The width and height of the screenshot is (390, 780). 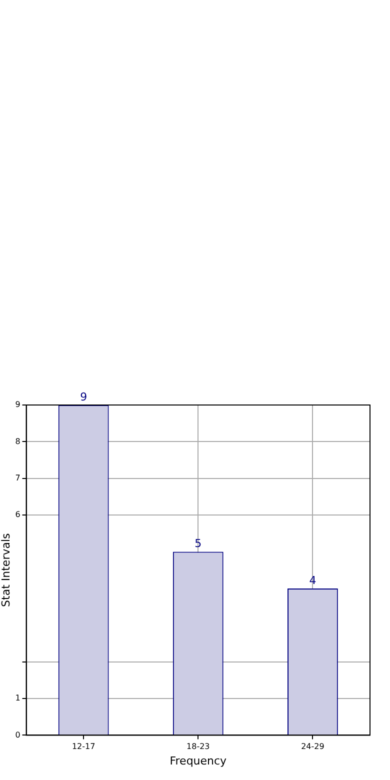 What do you see at coordinates (312, 747) in the screenshot?
I see `x-tick-label: 24-29` at bounding box center [312, 747].